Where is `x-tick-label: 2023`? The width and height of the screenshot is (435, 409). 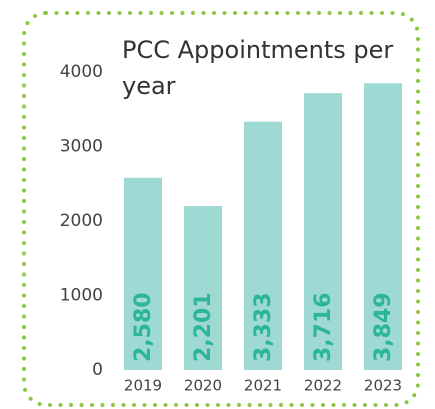 x-tick-label: 2023 is located at coordinates (383, 386).